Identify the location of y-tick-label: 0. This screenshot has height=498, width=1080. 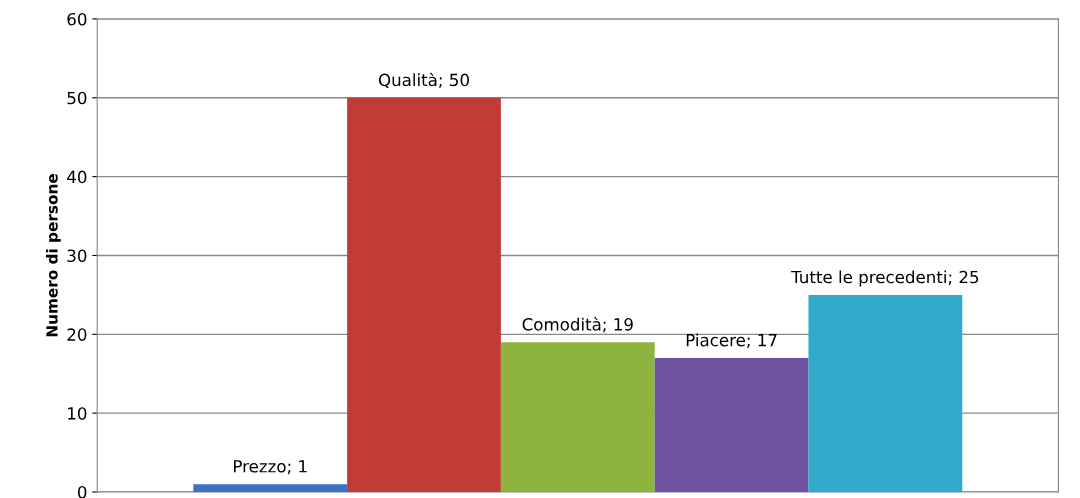
(82, 491).